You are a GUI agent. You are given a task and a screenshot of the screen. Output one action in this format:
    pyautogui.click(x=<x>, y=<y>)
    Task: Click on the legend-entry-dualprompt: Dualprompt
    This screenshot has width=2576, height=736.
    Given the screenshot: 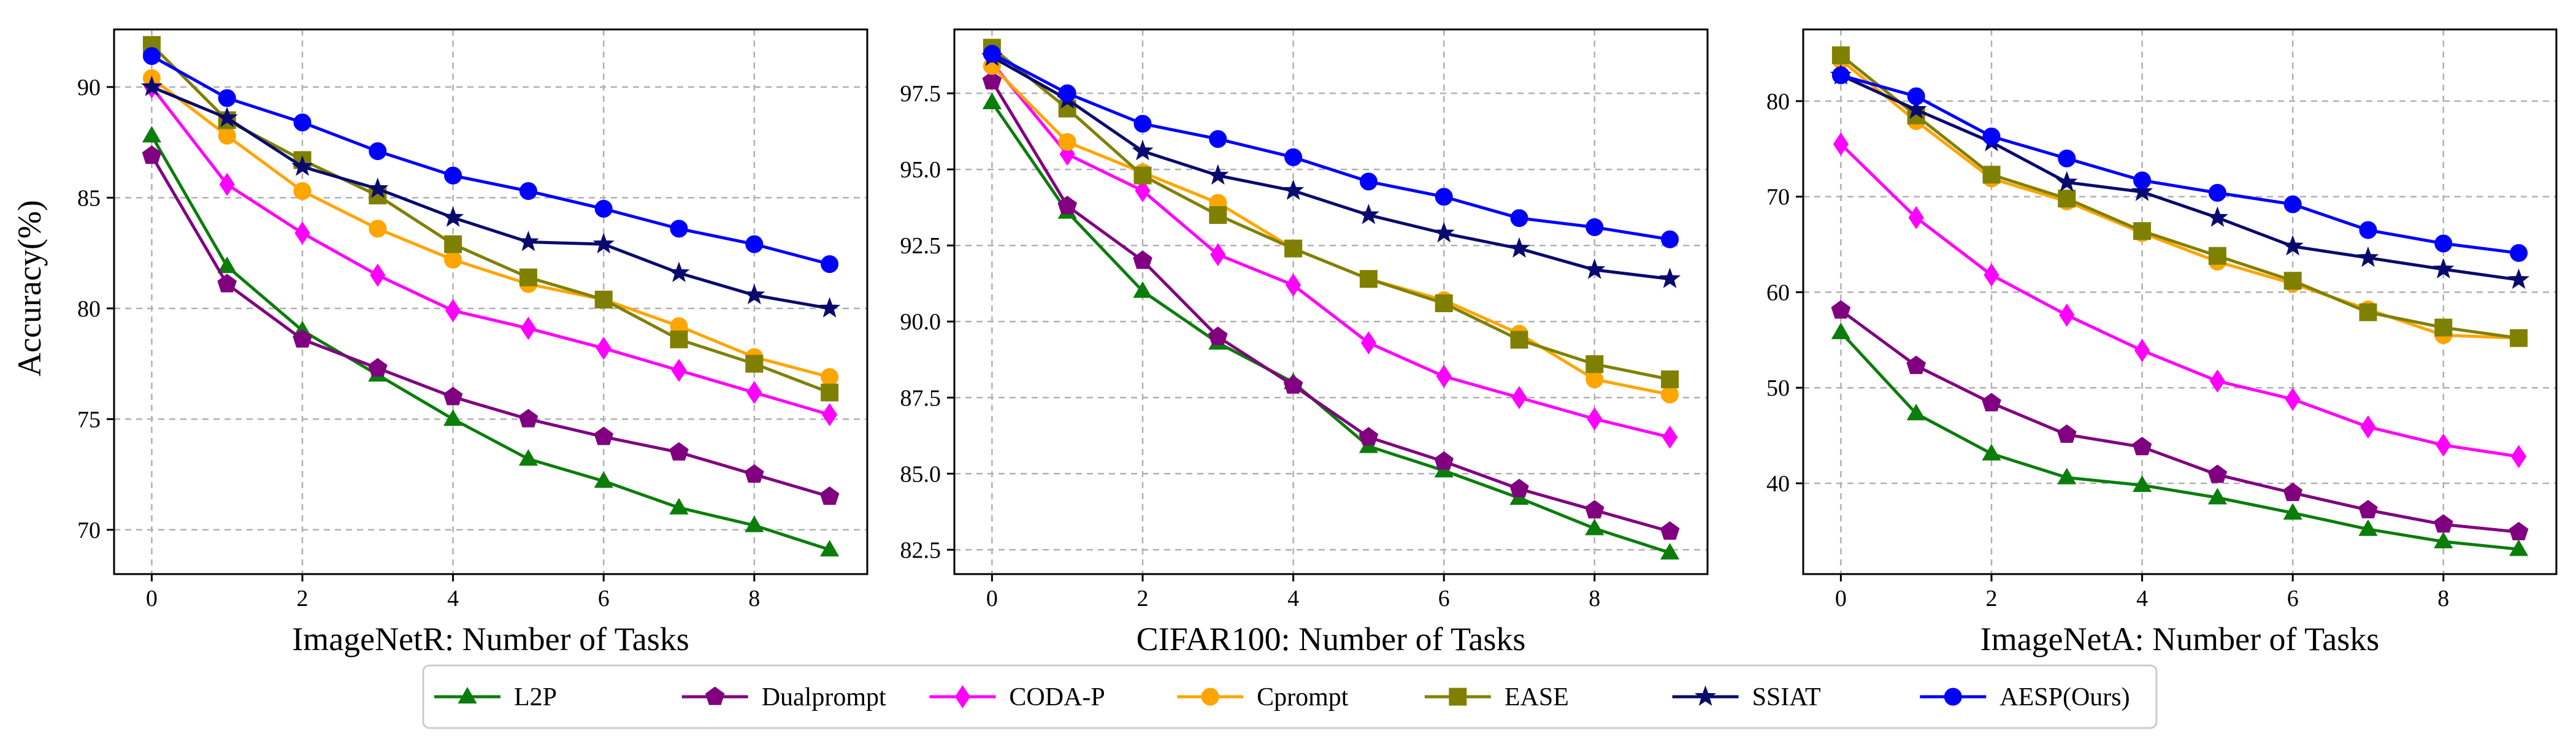 What is the action you would take?
    pyautogui.click(x=783, y=697)
    